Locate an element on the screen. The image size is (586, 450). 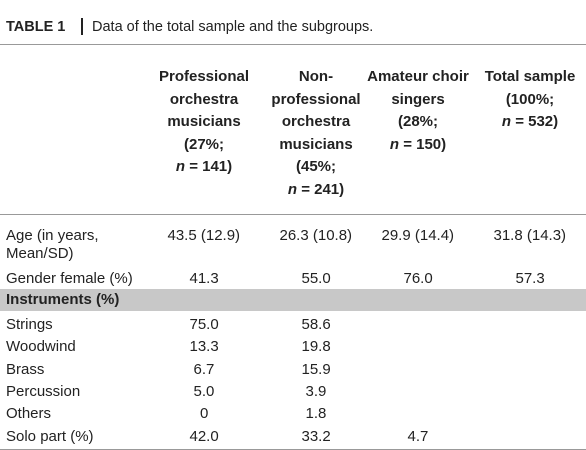
cell-value: 57.3 is located at coordinates (530, 278).